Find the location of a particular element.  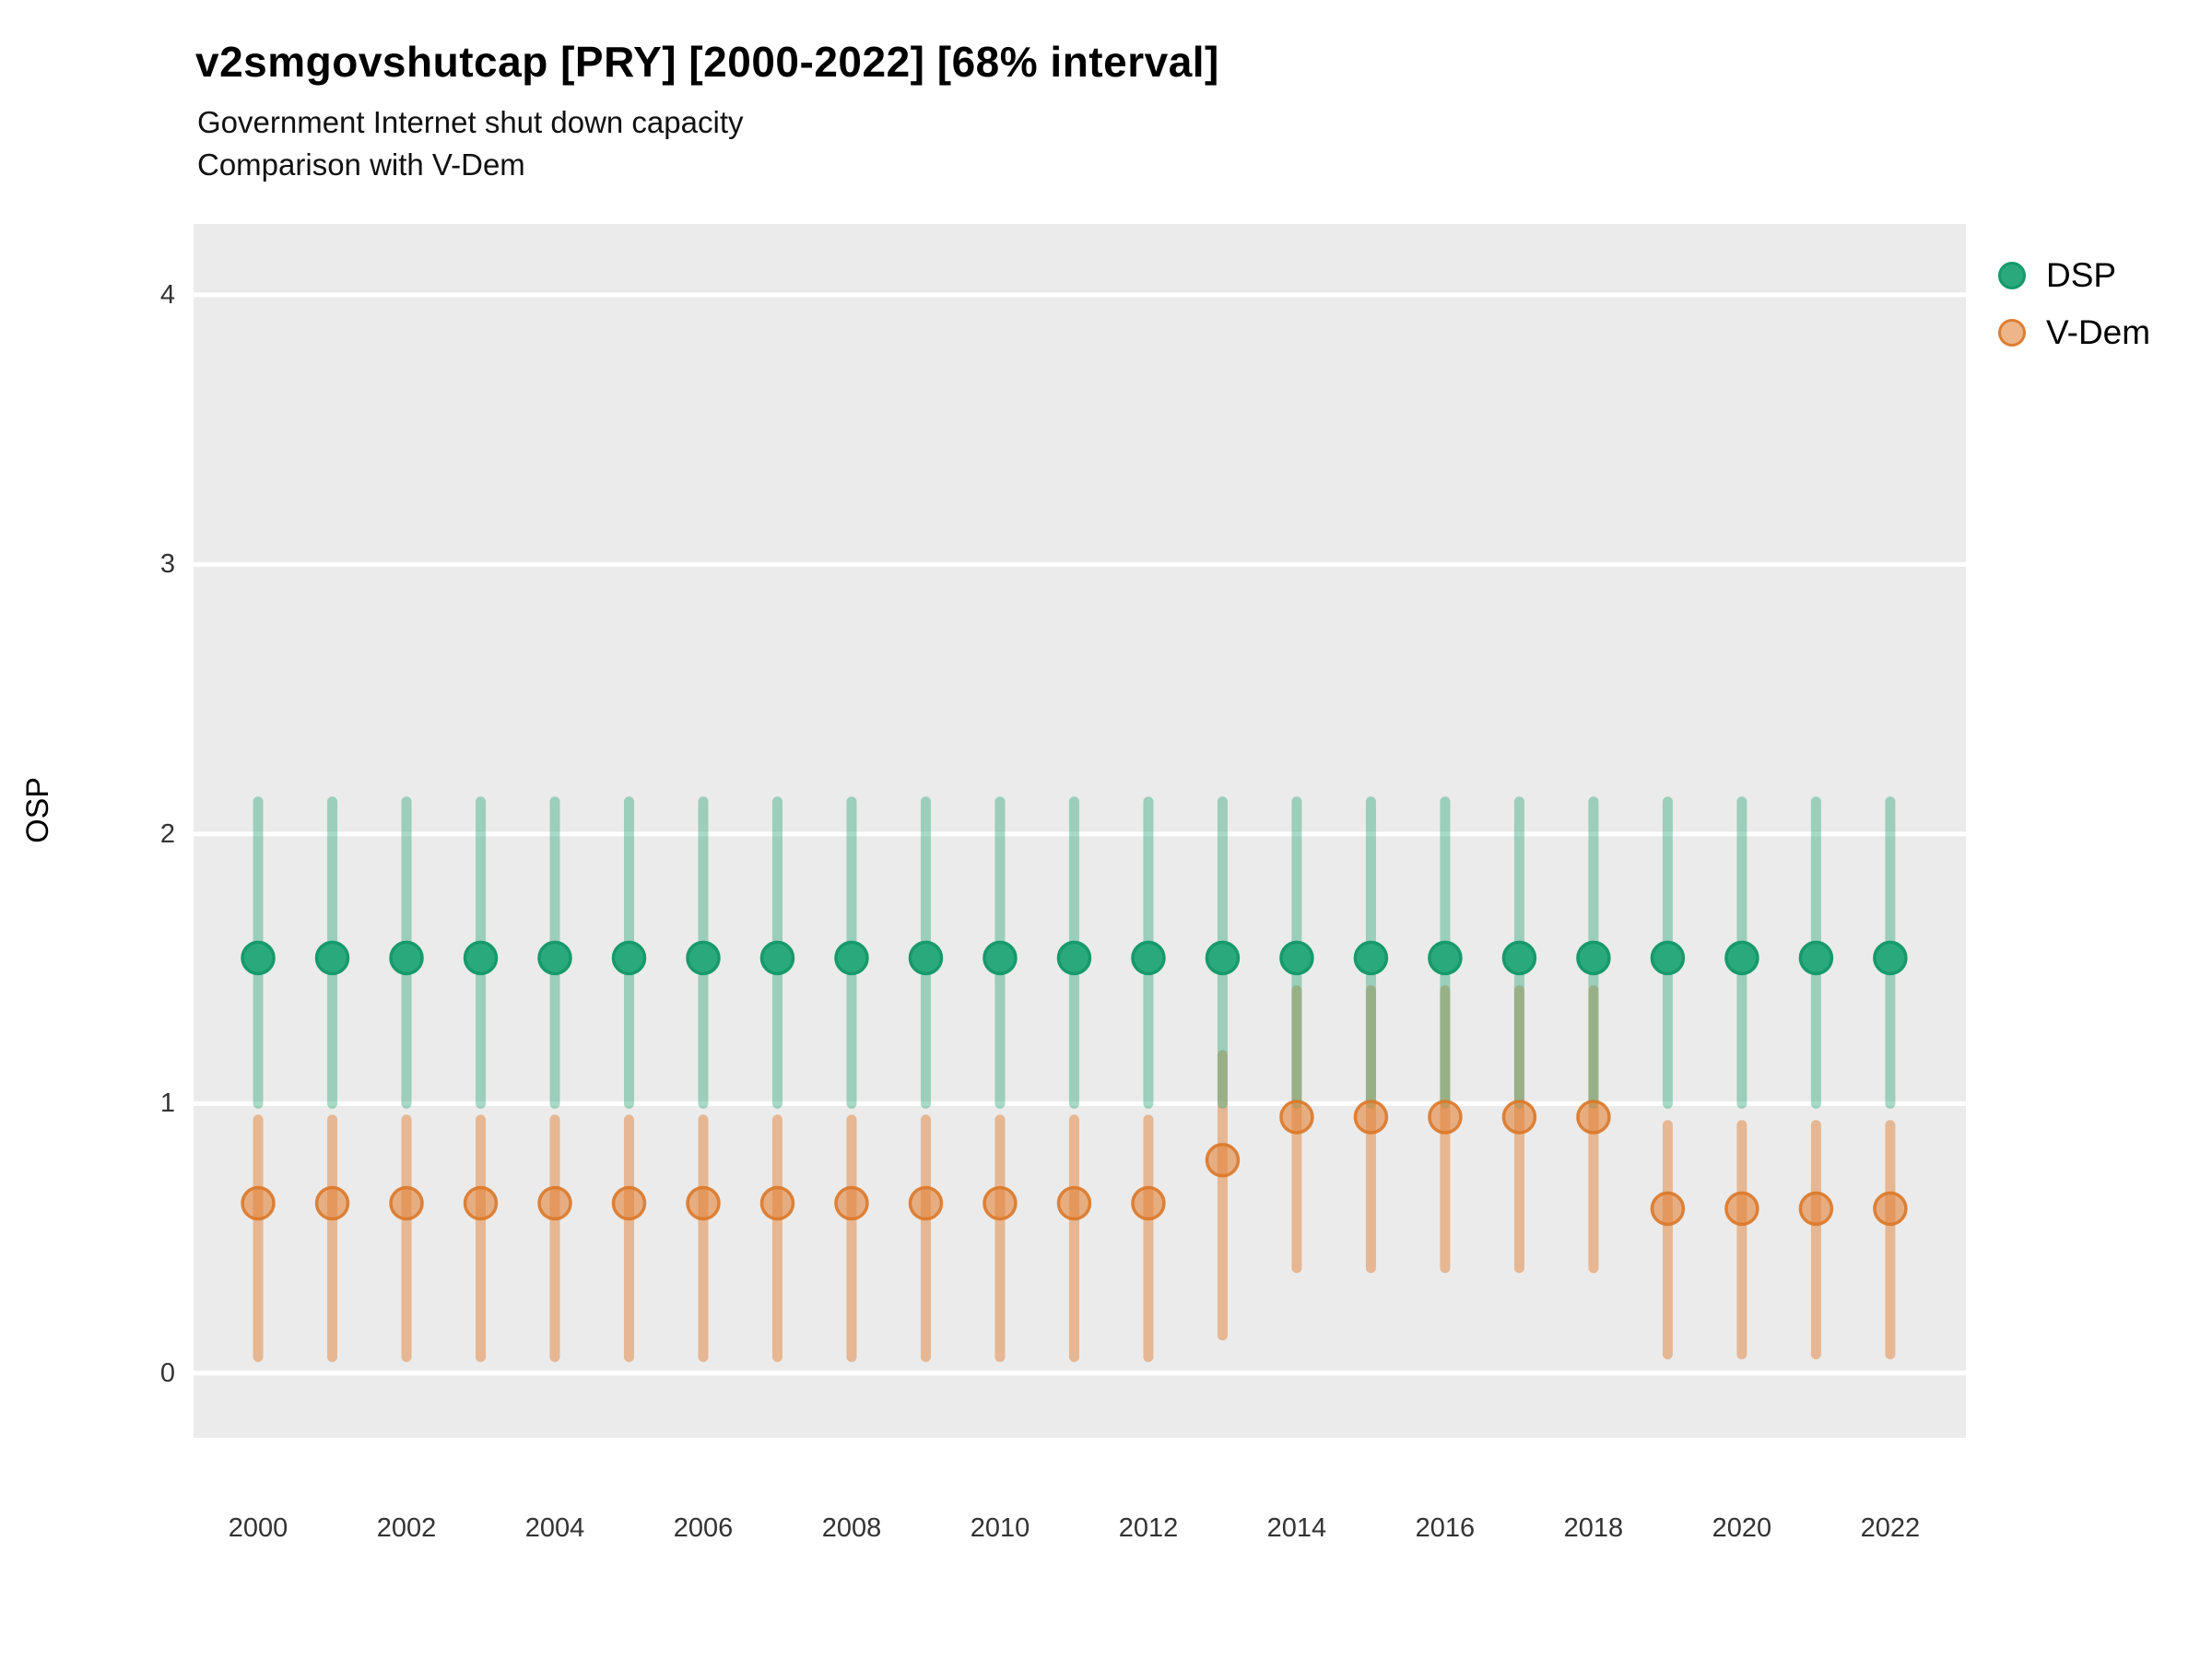

vdem-point-2020 is located at coordinates (1741, 1209).